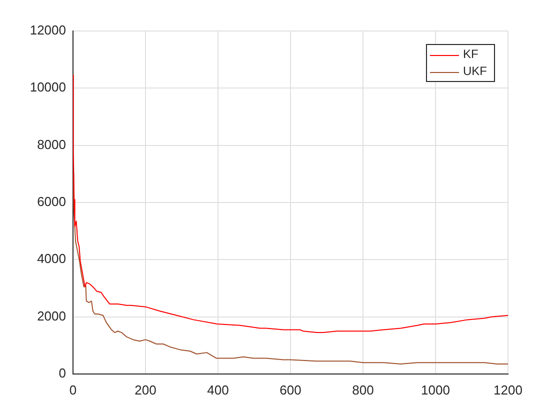 This screenshot has width=560, height=420. What do you see at coordinates (51, 258) in the screenshot?
I see `y-tick-label: 4000` at bounding box center [51, 258].